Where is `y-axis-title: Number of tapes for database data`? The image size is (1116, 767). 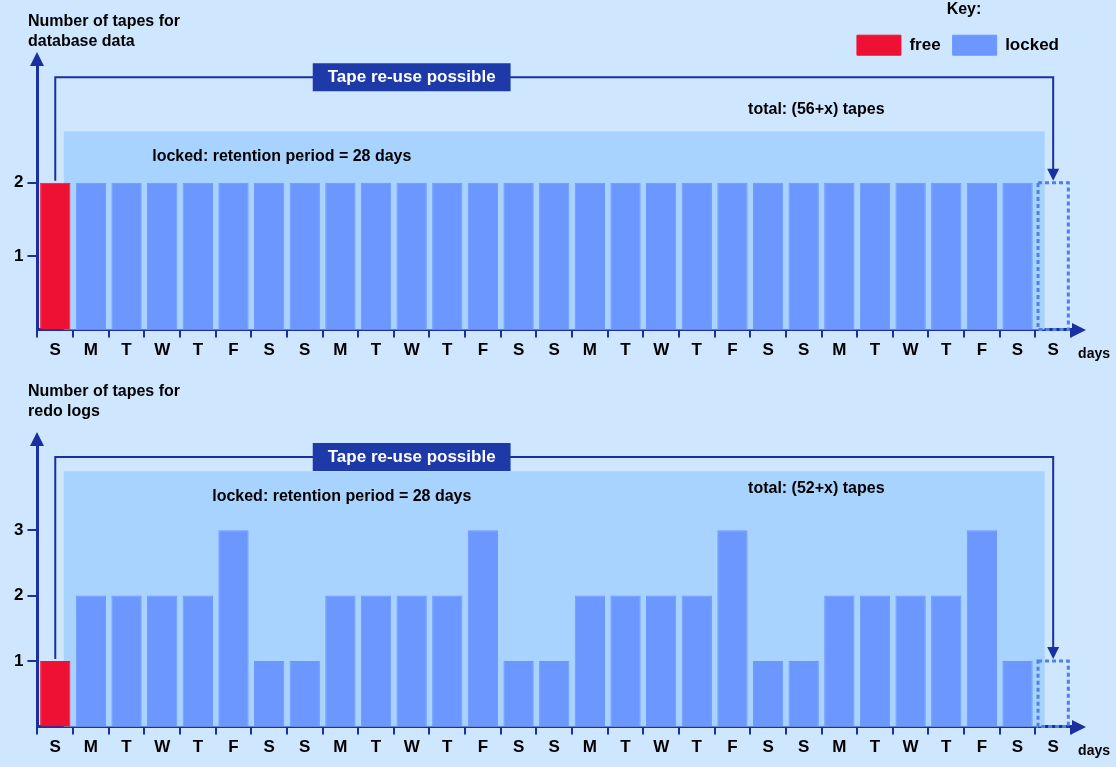
y-axis-title: Number of tapes for database data is located at coordinates (104, 31).